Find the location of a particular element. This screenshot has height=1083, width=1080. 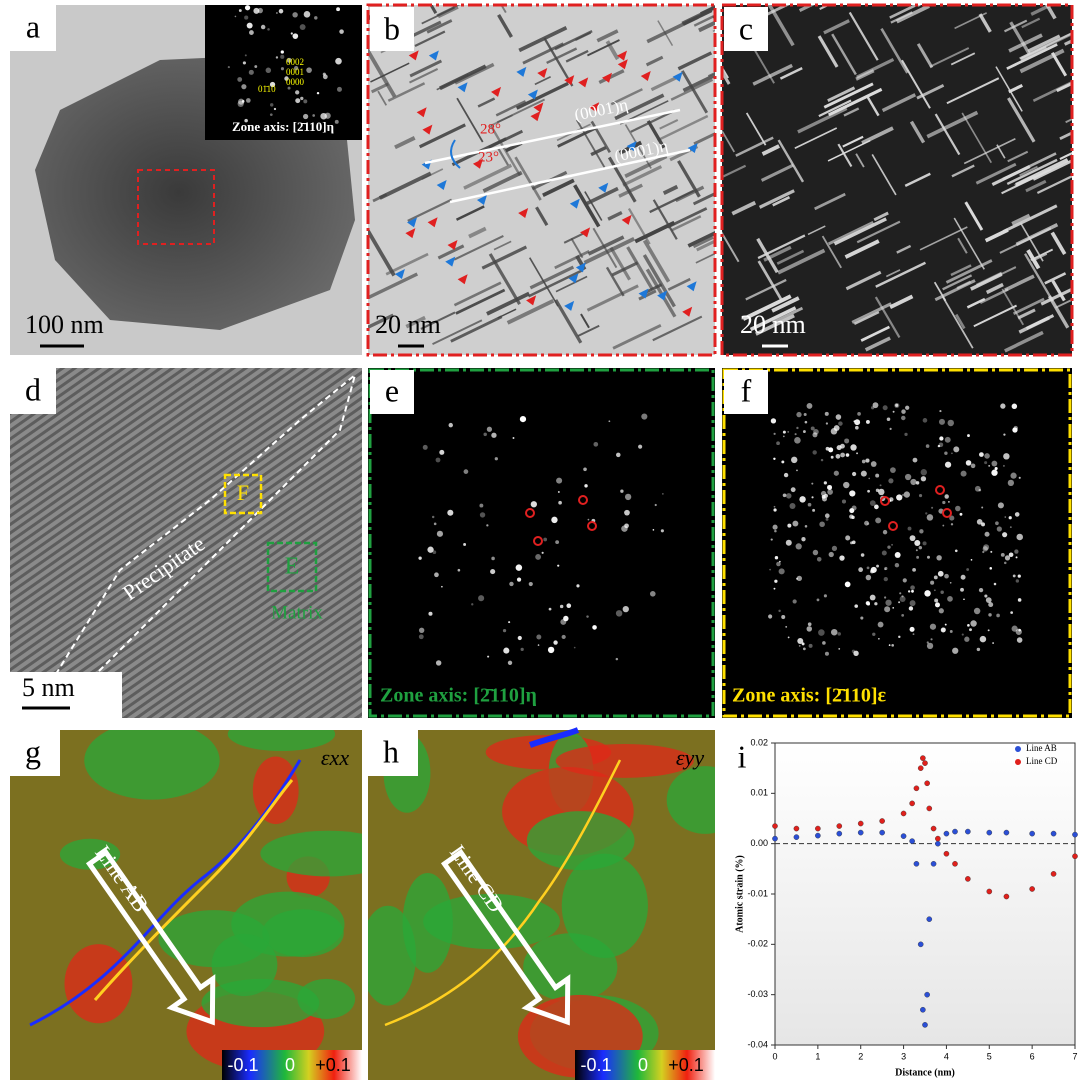

panel-label: b is located at coordinates (392, 28).